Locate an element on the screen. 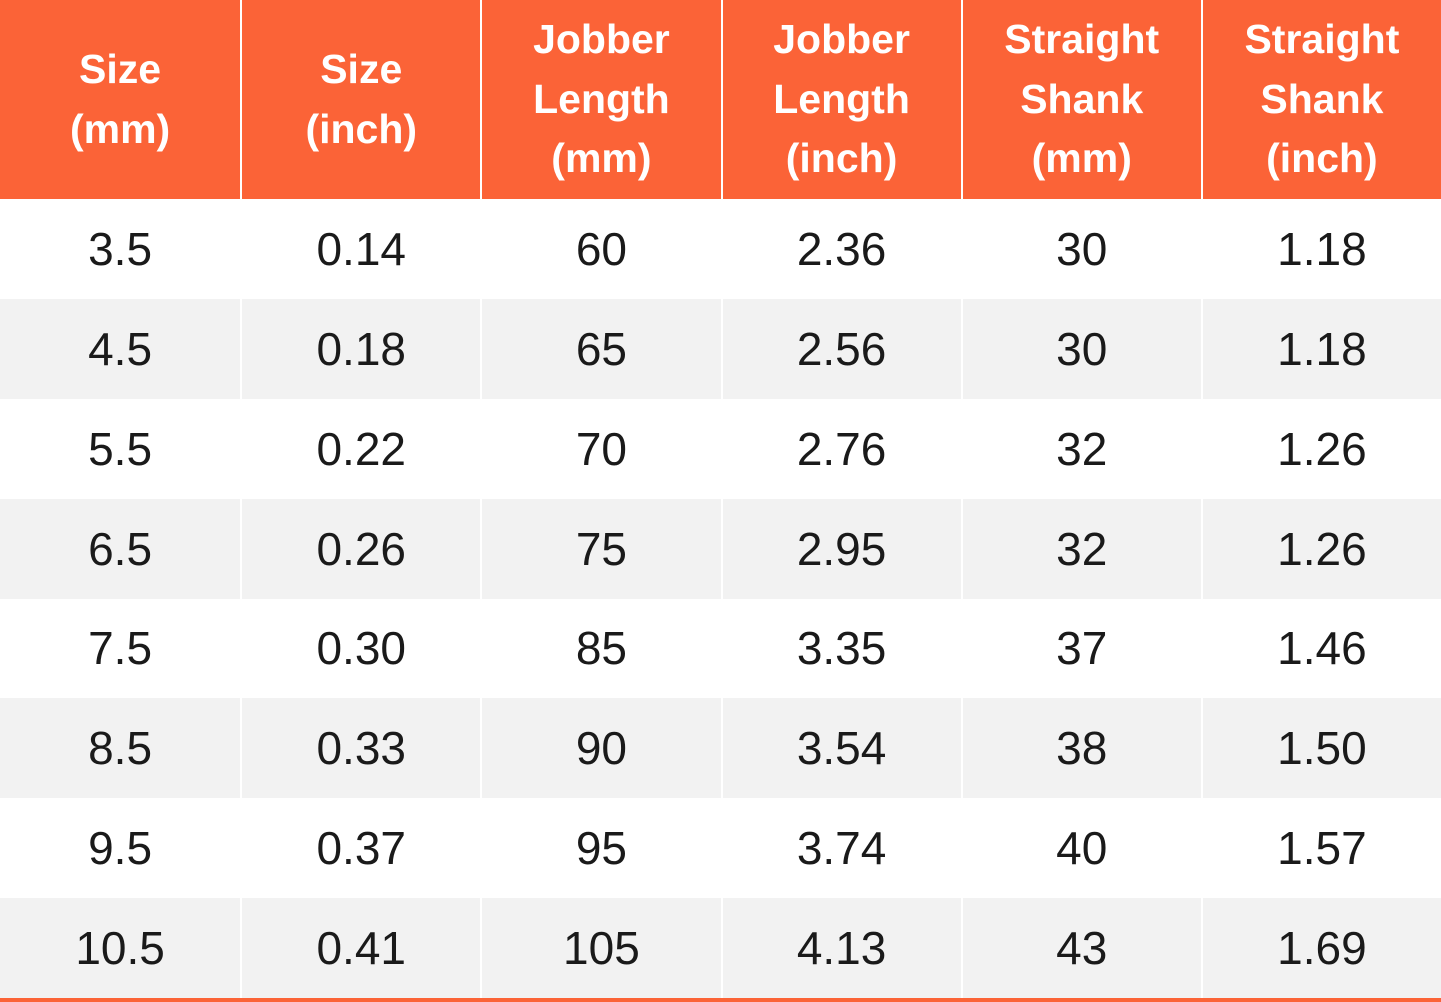 Image resolution: width=1441 pixels, height=1002 pixels. table-row: 6.5 0.26 75 2.95 32 1.26 is located at coordinates (720, 548).